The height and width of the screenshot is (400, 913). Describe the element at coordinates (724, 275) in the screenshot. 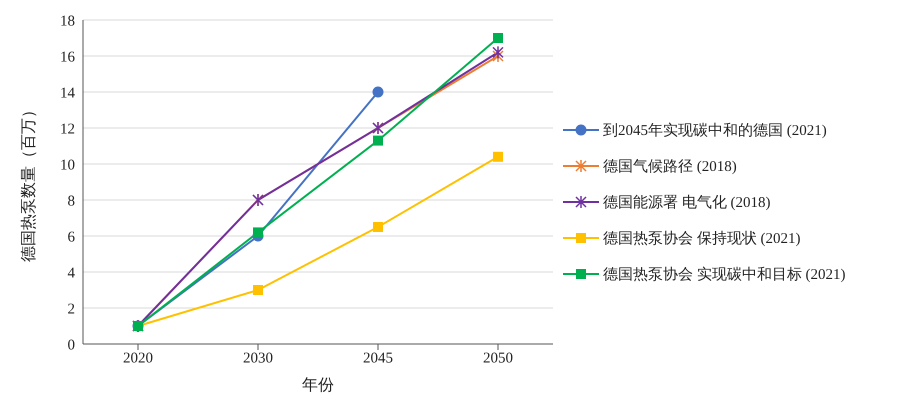

I see `legend-label: 德国热泵协会 实现碳中和目标 (2021)` at that location.